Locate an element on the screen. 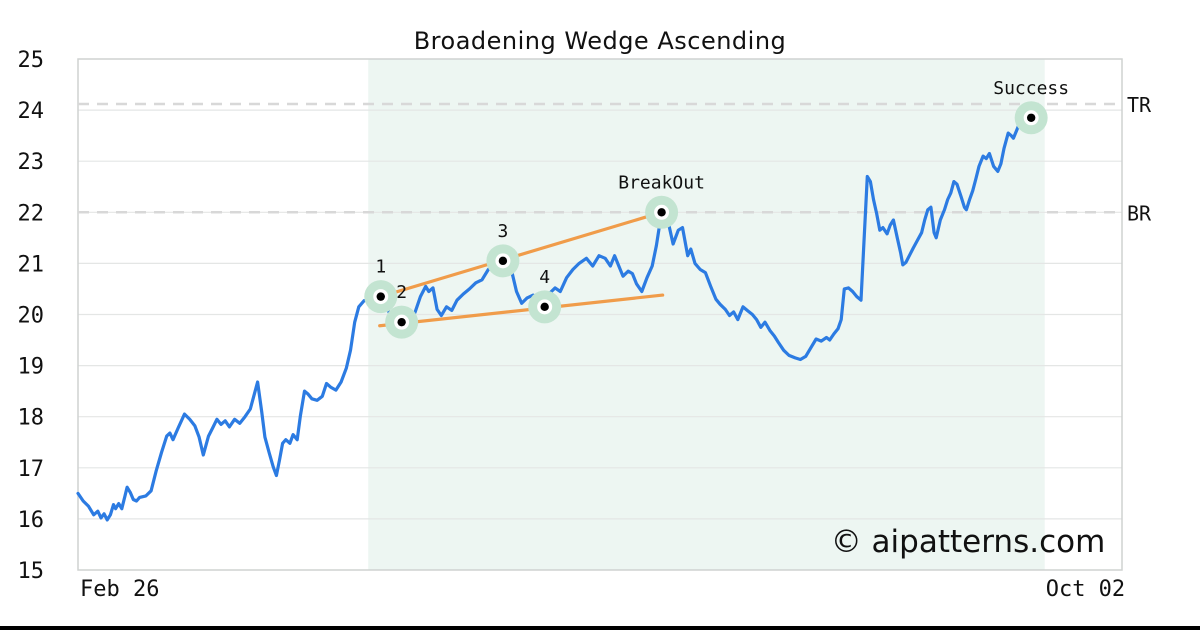 This screenshot has width=1200, height=630. bottom-border-bar is located at coordinates (600, 628).